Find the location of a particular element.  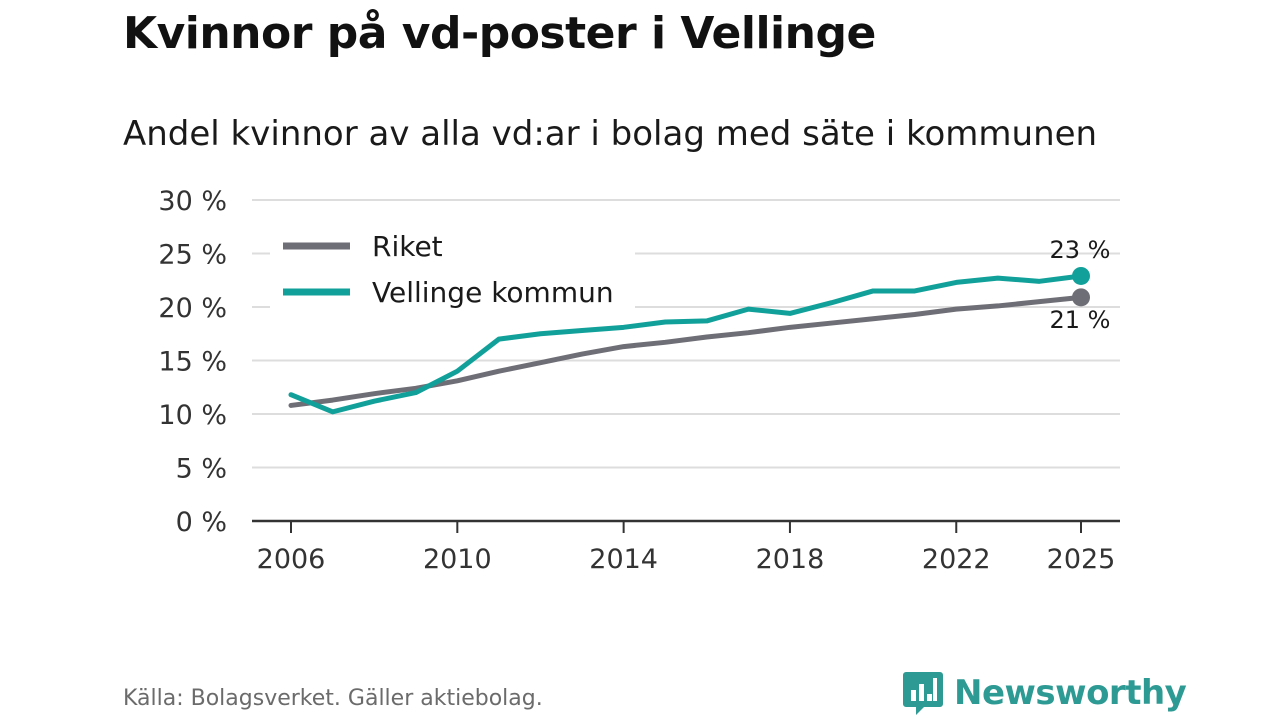

end-marker-vellinge is located at coordinates (1081, 275).